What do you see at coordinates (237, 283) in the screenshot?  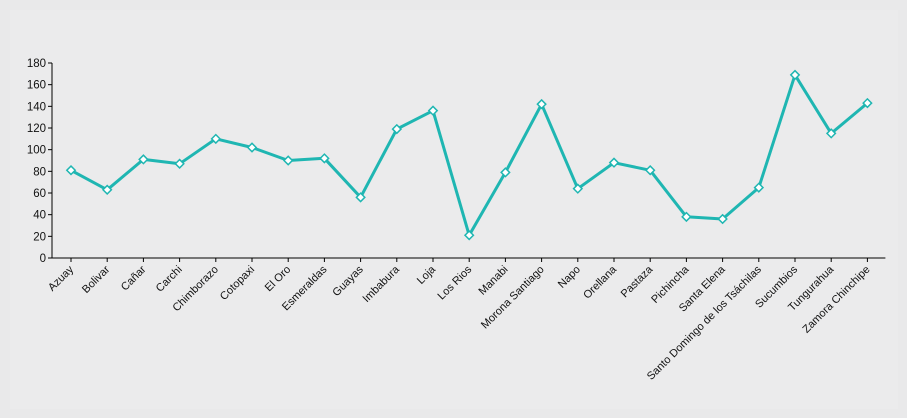 I see `x-tick-label: Cotopaxi` at bounding box center [237, 283].